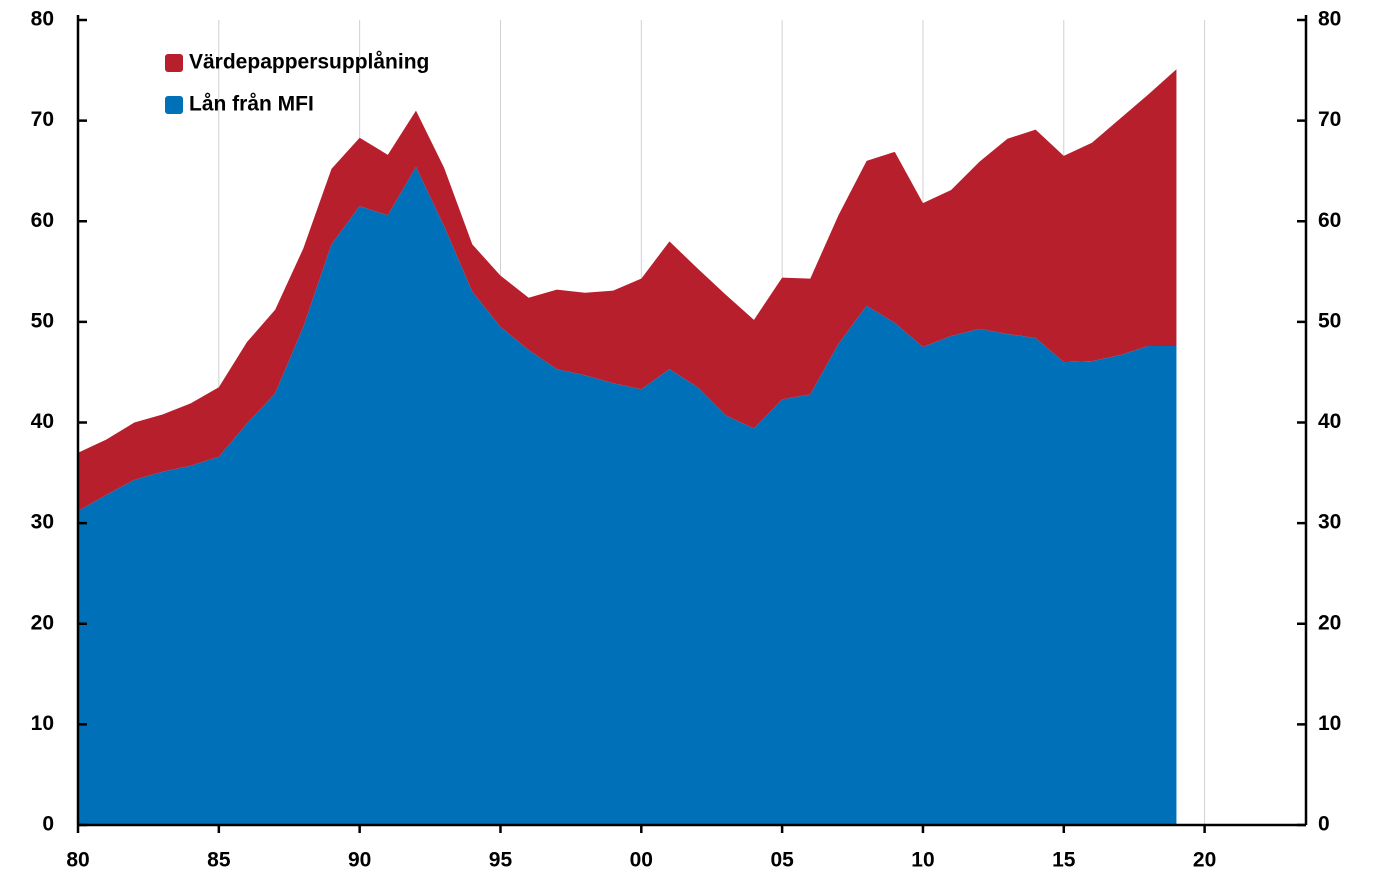 This screenshot has width=1382, height=878. Describe the element at coordinates (1329, 522) in the screenshot. I see `y2-tick-label: 30` at that location.